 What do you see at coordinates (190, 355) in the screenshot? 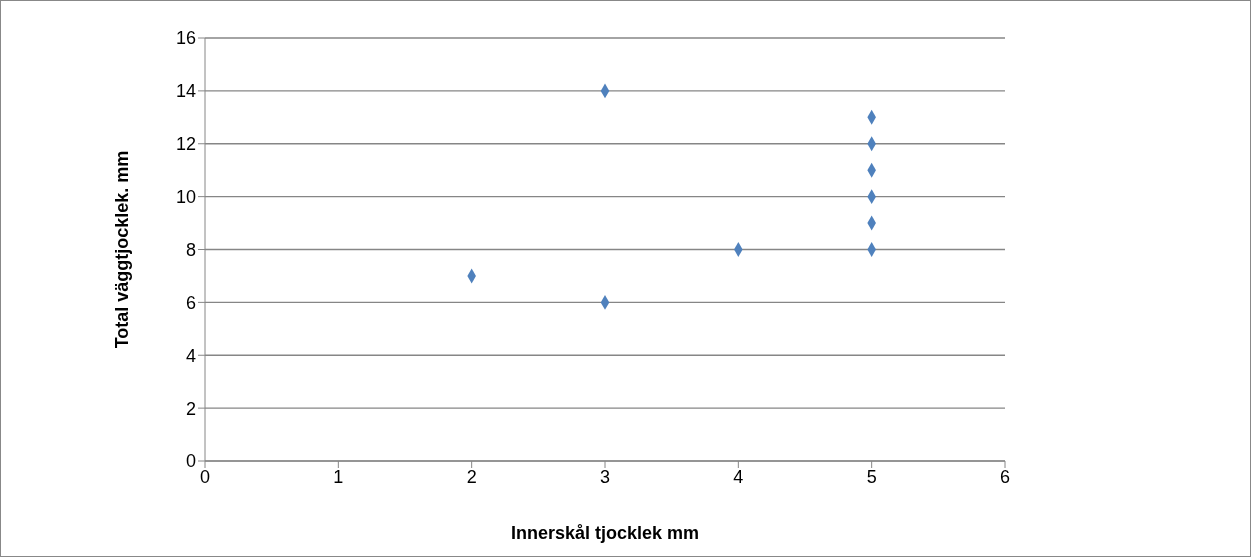
I see `y-tick-label: 4` at bounding box center [190, 355].